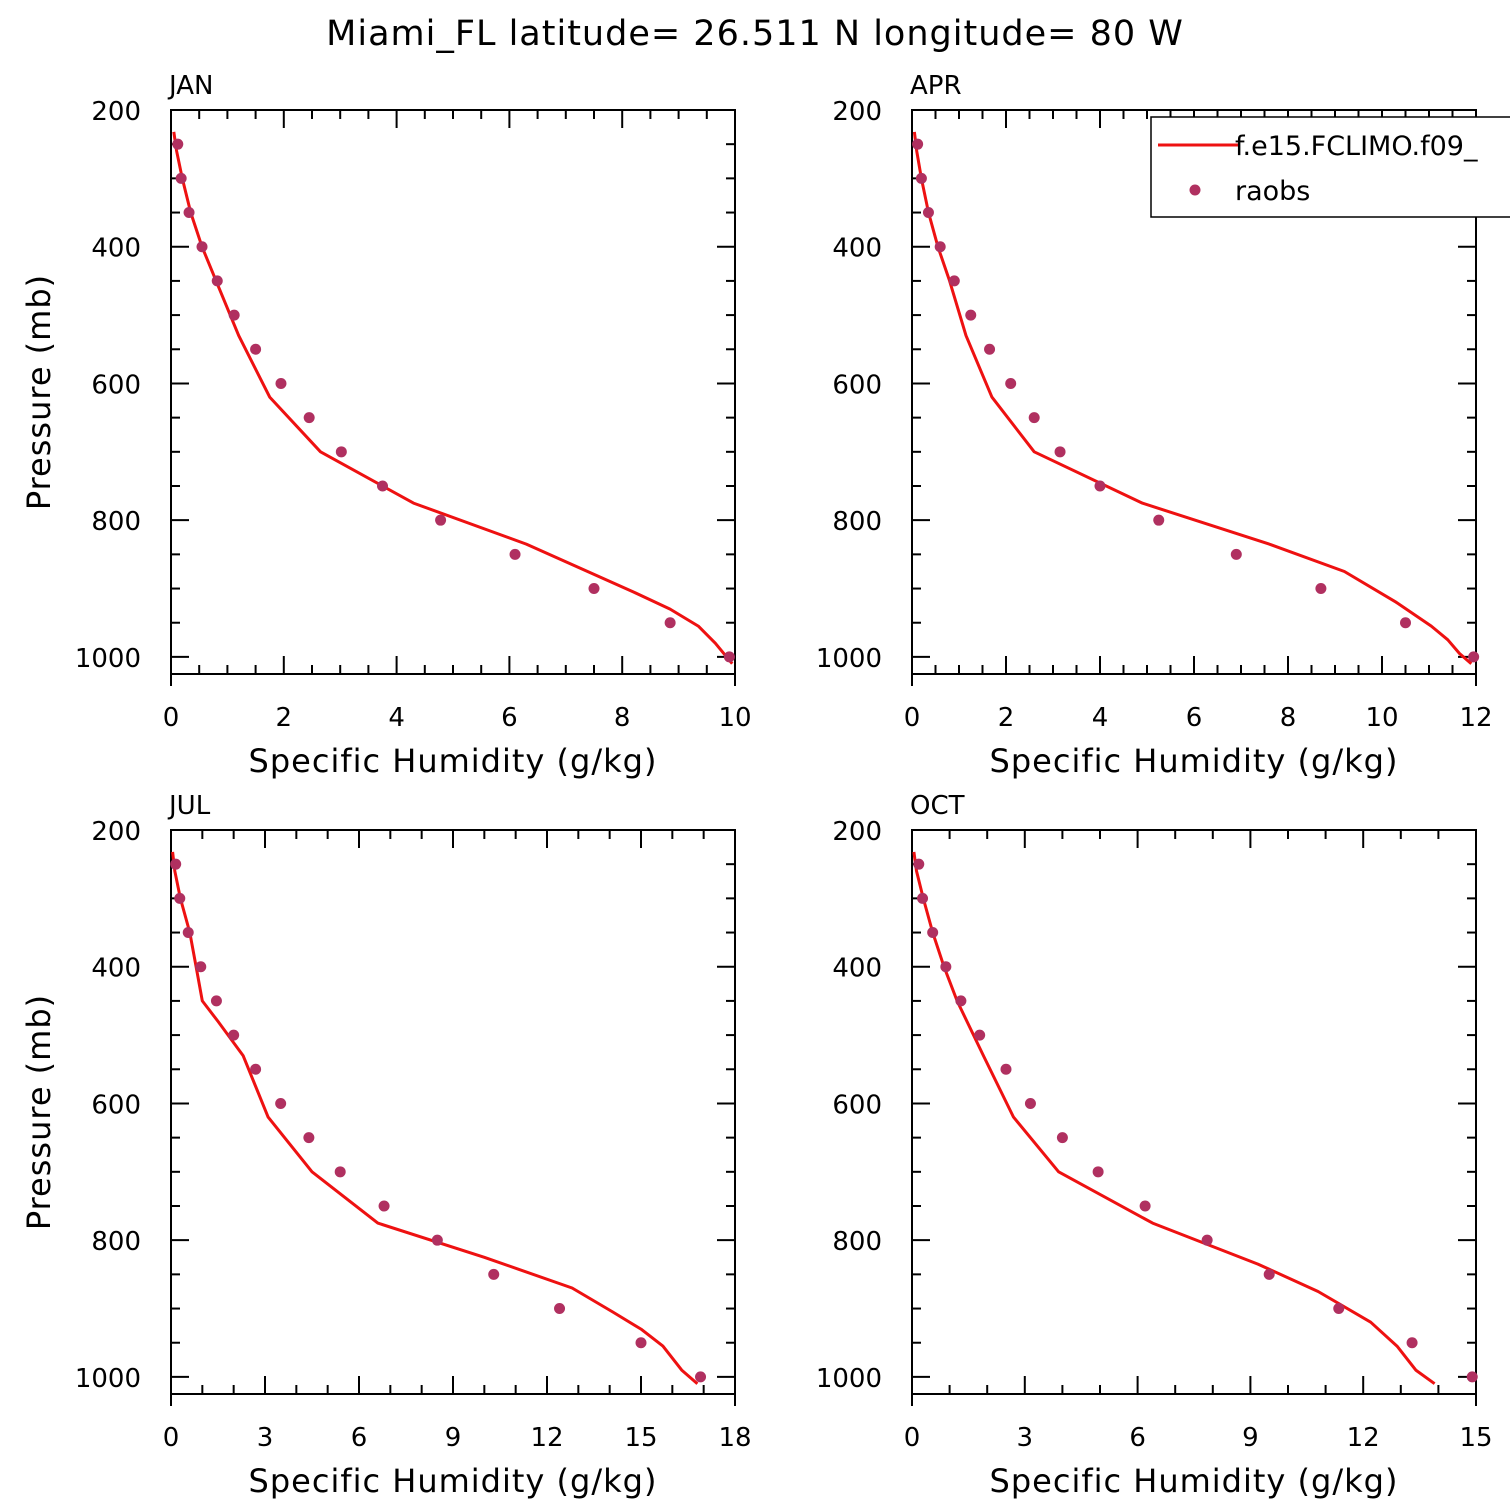 The width and height of the screenshot is (1510, 1510). I want to click on legend-box, so click(1330, 167).